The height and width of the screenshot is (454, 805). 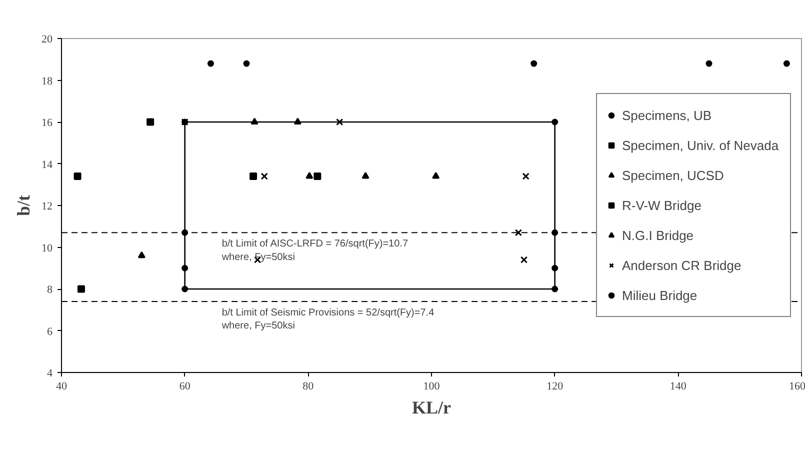 What do you see at coordinates (678, 386) in the screenshot?
I see `x-tick-label: 140` at bounding box center [678, 386].